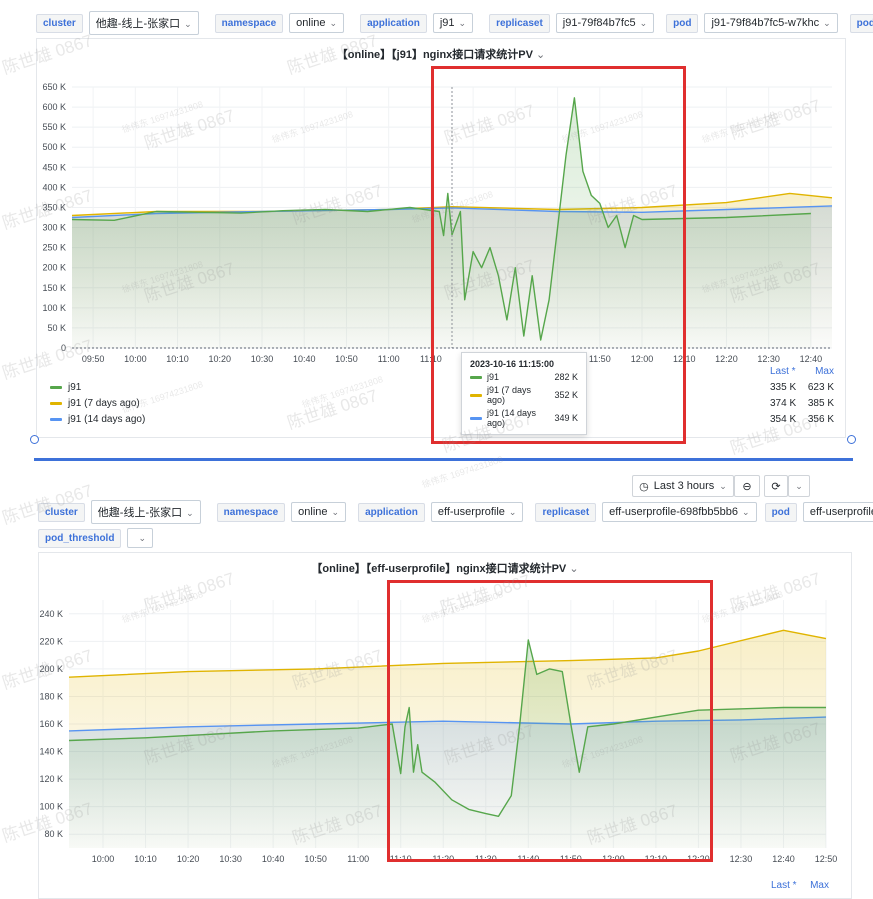 The width and height of the screenshot is (873, 899). What do you see at coordinates (54, 147) in the screenshot?
I see `y-tick-label: 500 K` at bounding box center [54, 147].